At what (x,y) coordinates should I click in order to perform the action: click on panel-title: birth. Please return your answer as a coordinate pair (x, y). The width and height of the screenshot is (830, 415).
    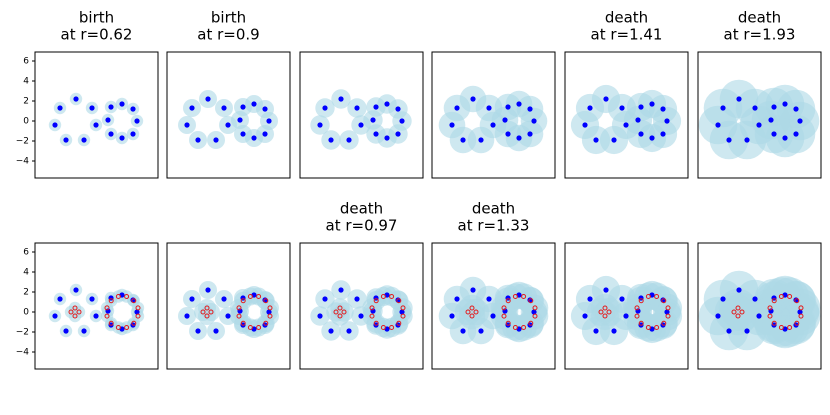
    Looking at the image, I should click on (228, 18).